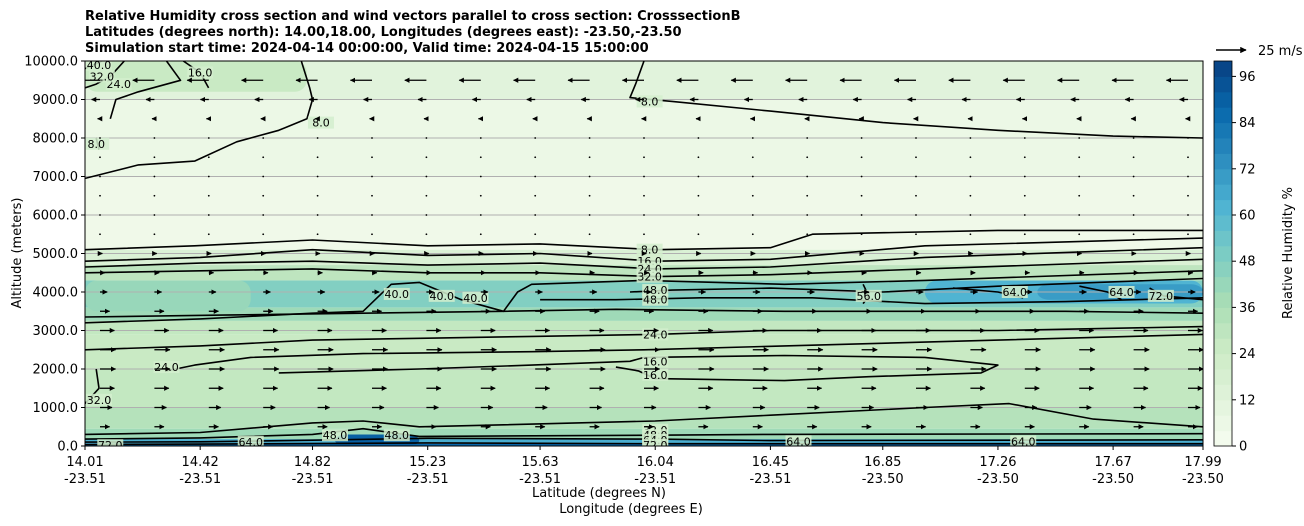 The image size is (1304, 526). What do you see at coordinates (56, 139) in the screenshot?
I see `y-tick-label: 8000.0` at bounding box center [56, 139].